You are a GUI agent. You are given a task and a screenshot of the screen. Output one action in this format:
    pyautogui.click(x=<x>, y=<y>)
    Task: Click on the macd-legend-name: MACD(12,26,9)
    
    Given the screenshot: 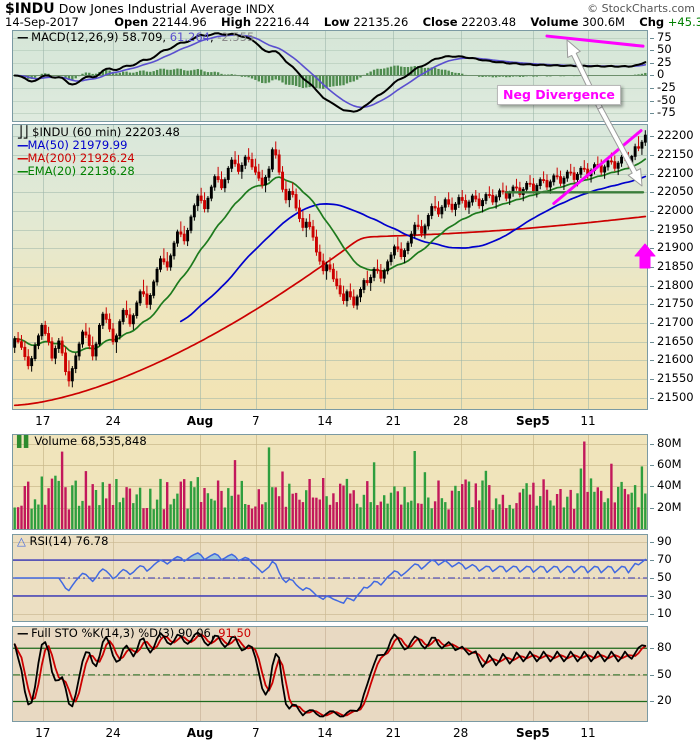 What is the action you would take?
    pyautogui.click(x=75, y=37)
    